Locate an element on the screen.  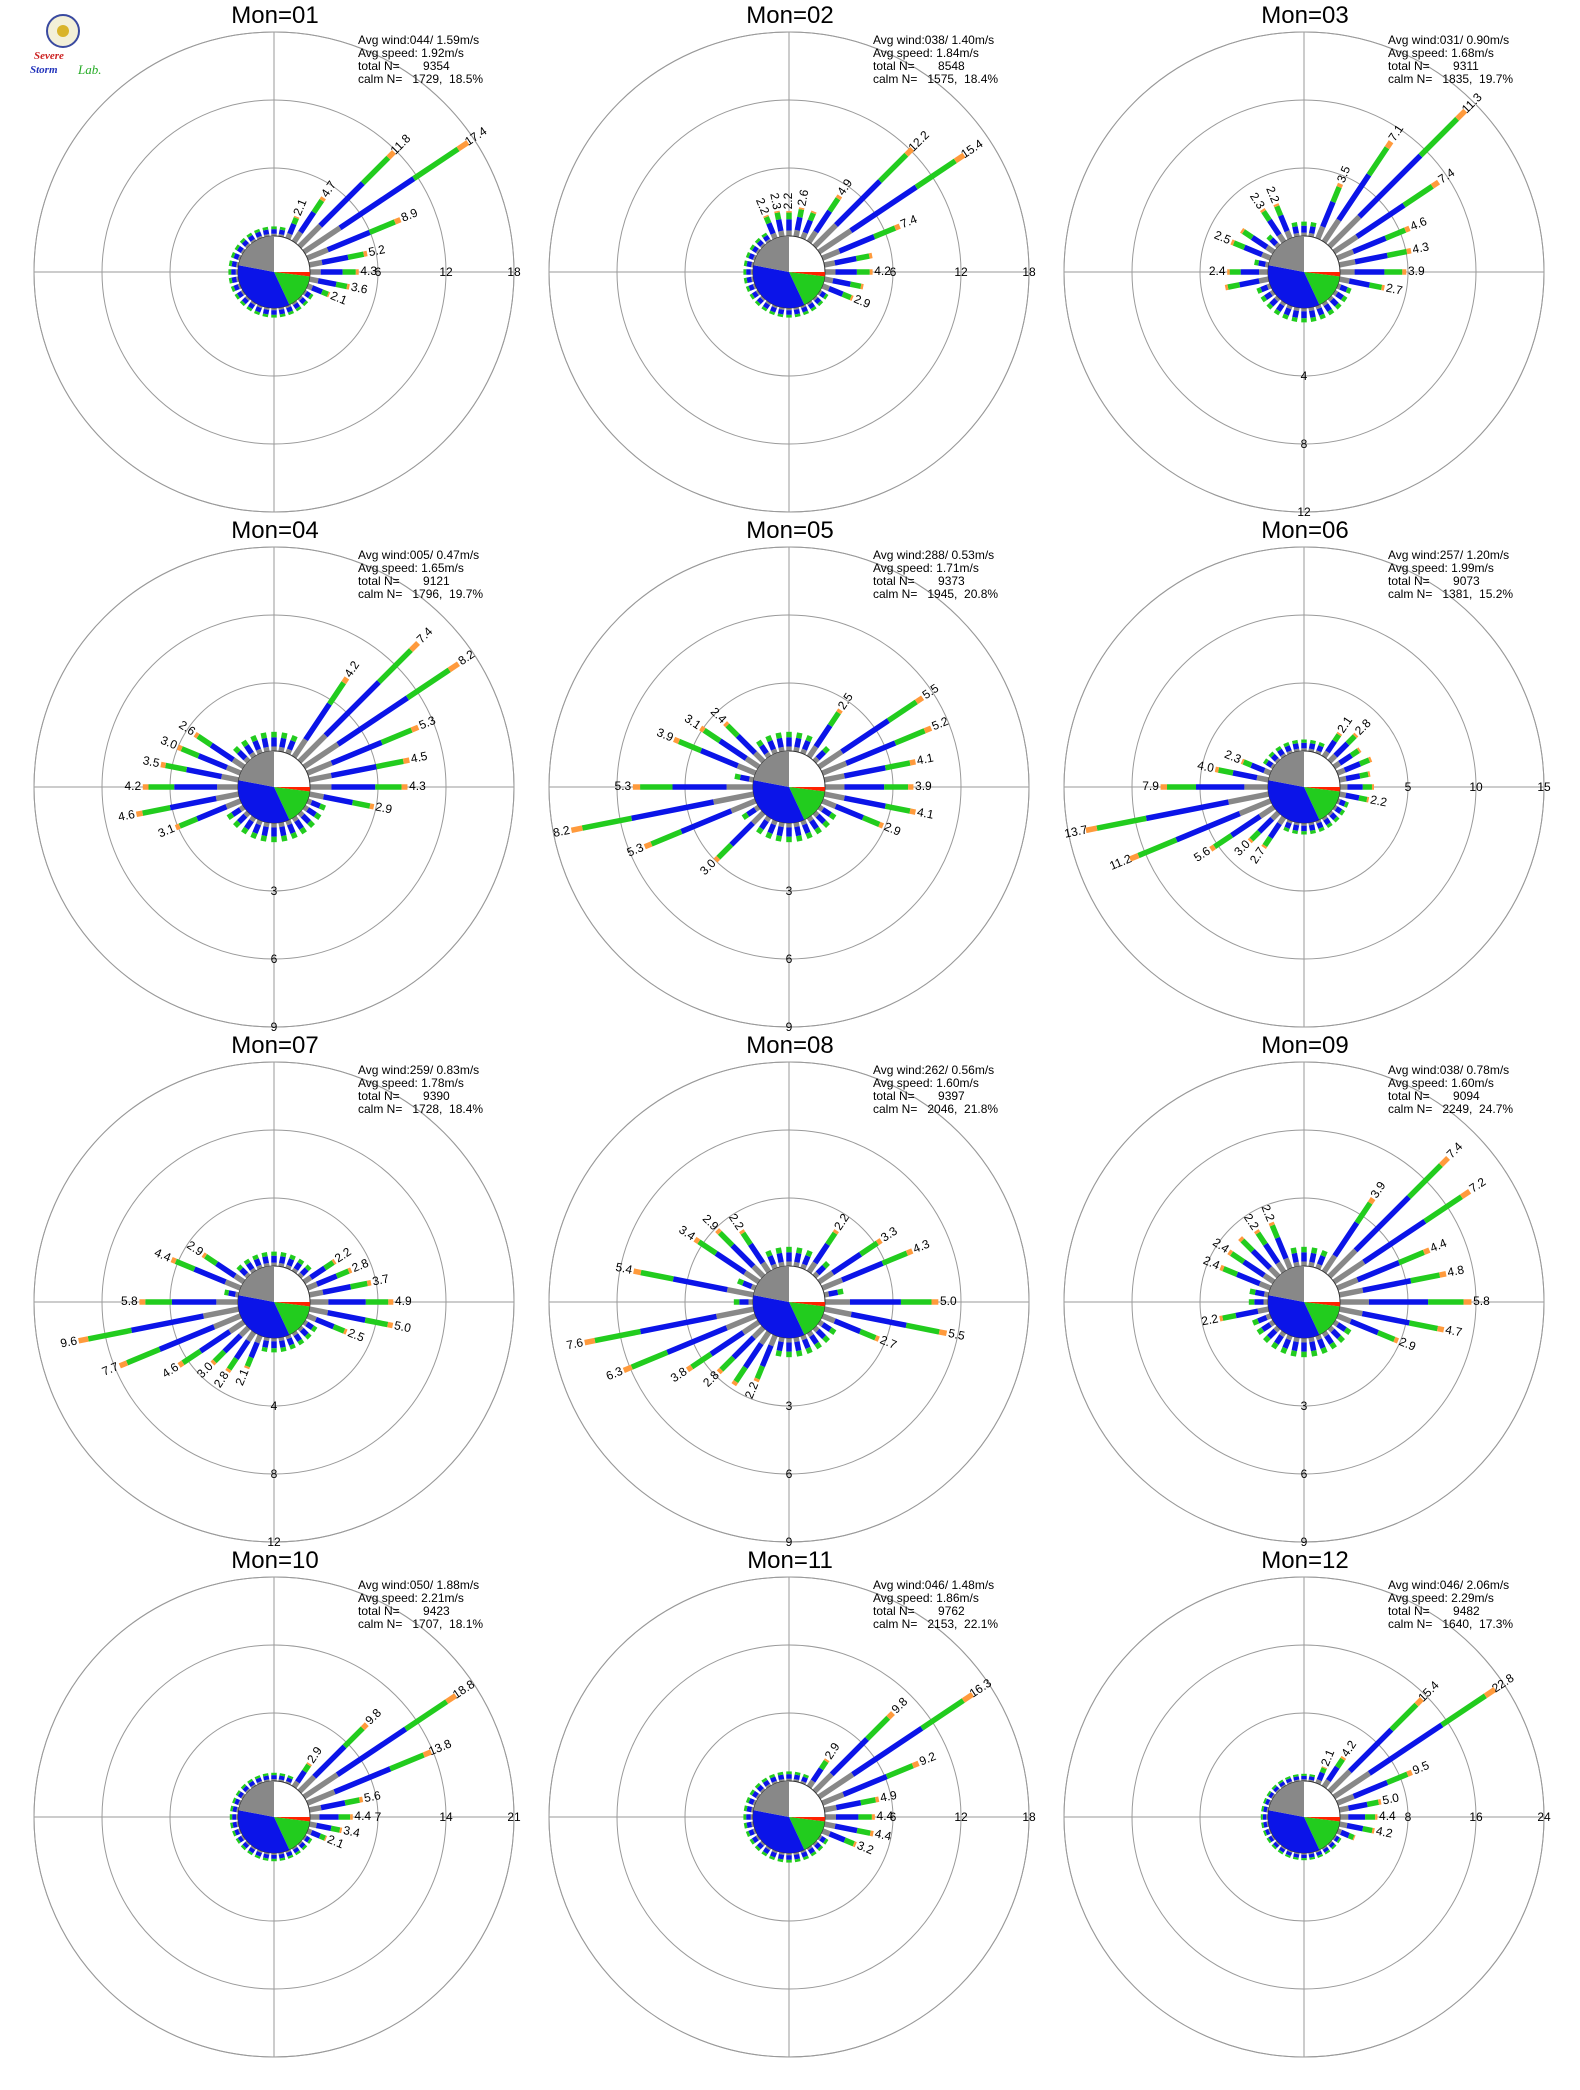
wind-rose-svg: 8 16 242.1 4.215.4 22.89.55.04.44.2 is located at coordinates (1307, 1817).